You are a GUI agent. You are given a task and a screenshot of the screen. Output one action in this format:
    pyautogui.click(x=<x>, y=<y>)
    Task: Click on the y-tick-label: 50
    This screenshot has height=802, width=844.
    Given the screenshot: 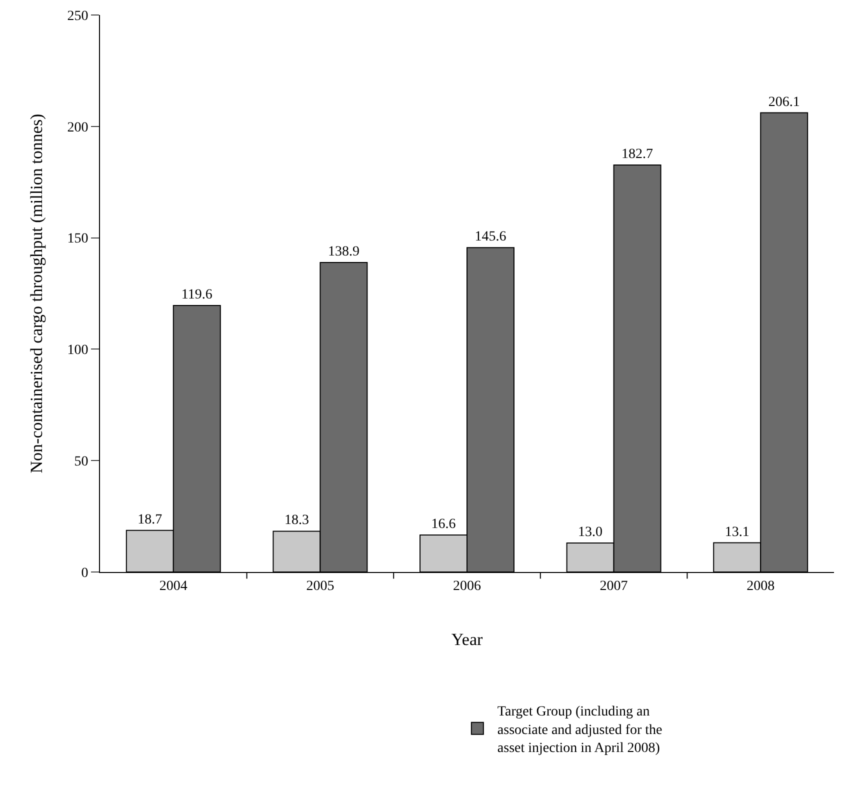 What is the action you would take?
    pyautogui.click(x=81, y=462)
    